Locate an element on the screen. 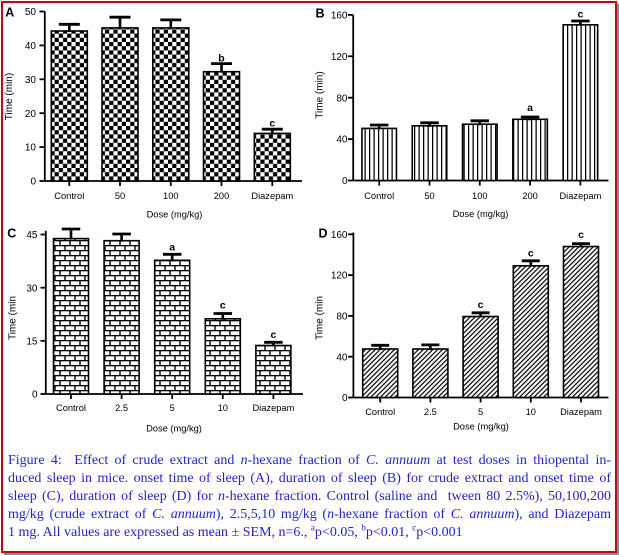 Image resolution: width=619 pixels, height=555 pixels. svg-text: b is located at coordinates (221, 58).